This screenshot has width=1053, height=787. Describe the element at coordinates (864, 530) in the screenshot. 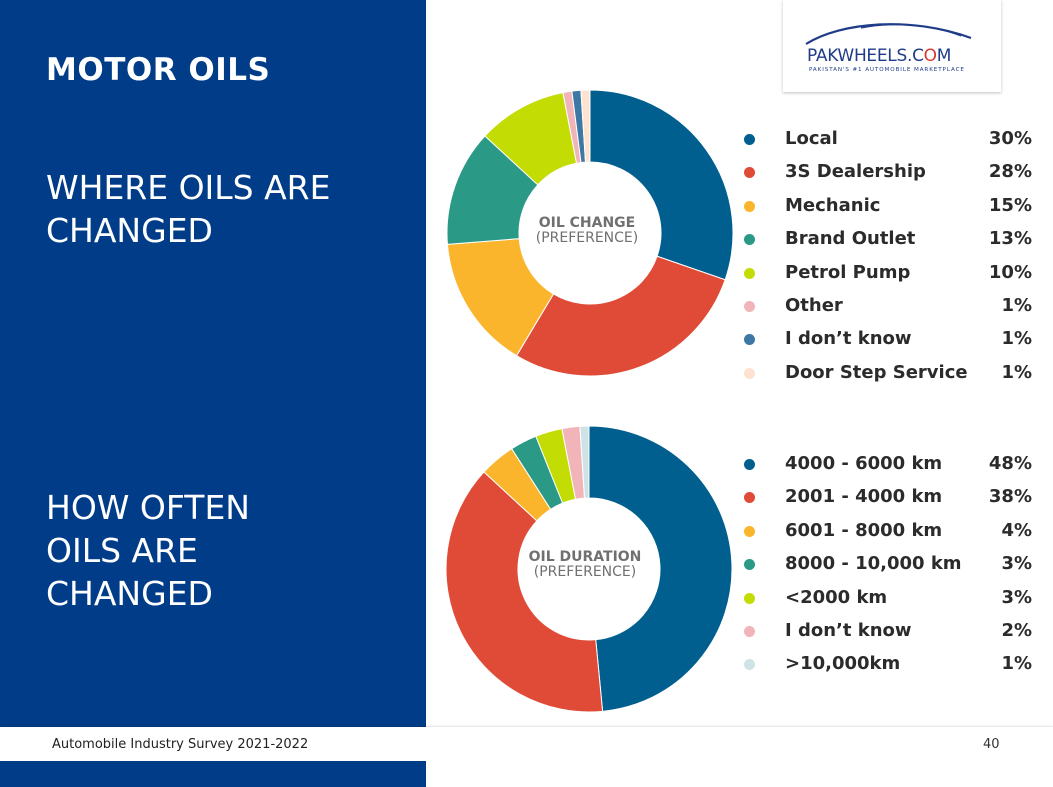

I see `legend-label: 6001 - 8000 km` at that location.